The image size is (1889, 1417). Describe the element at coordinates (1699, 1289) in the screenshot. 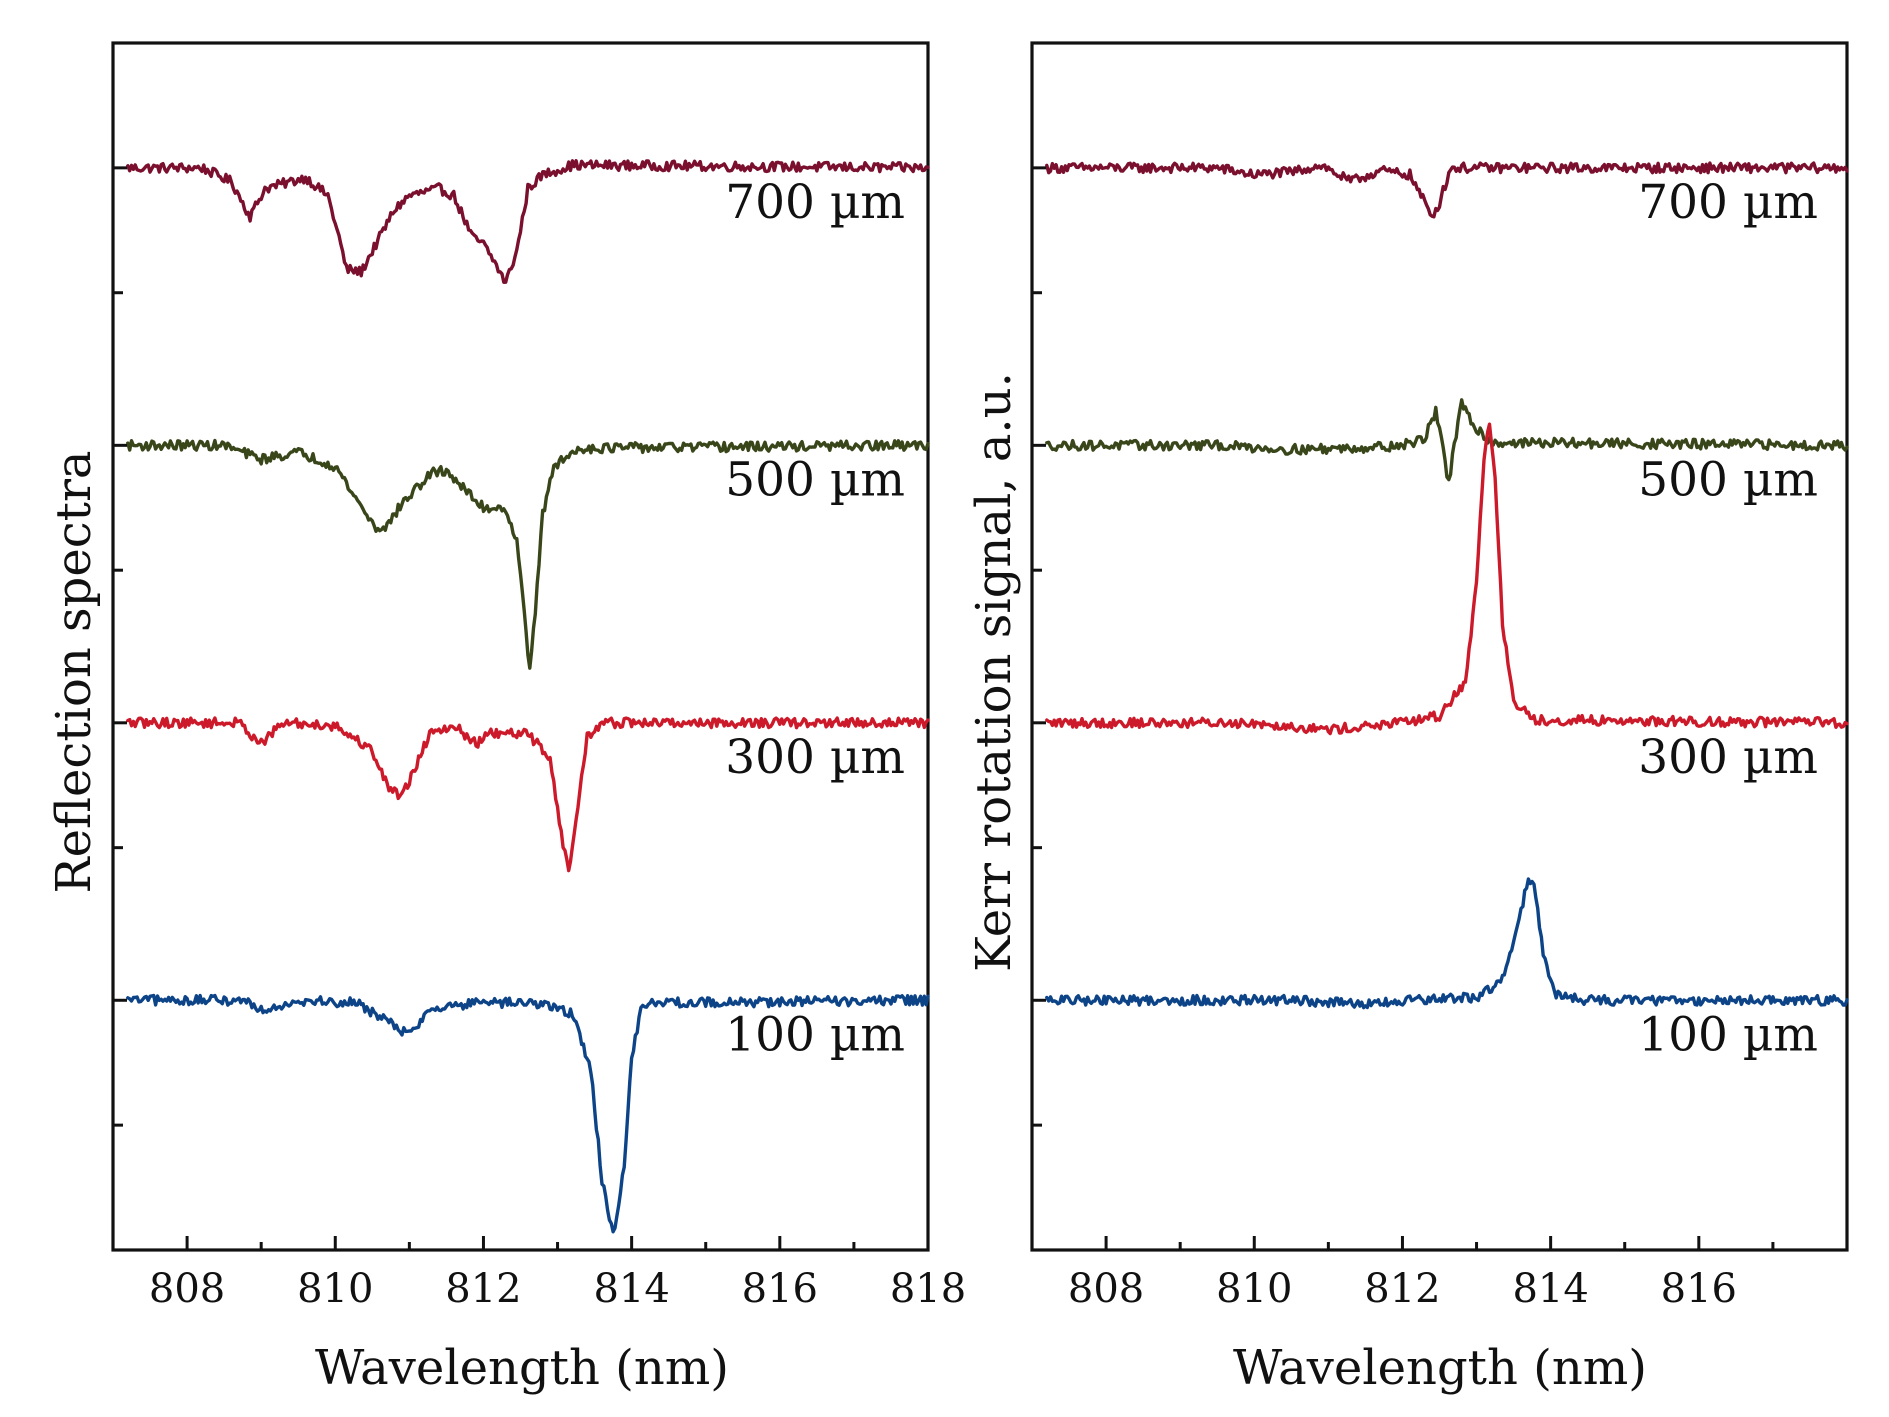

I see `right-x-tick-label: 816` at that location.